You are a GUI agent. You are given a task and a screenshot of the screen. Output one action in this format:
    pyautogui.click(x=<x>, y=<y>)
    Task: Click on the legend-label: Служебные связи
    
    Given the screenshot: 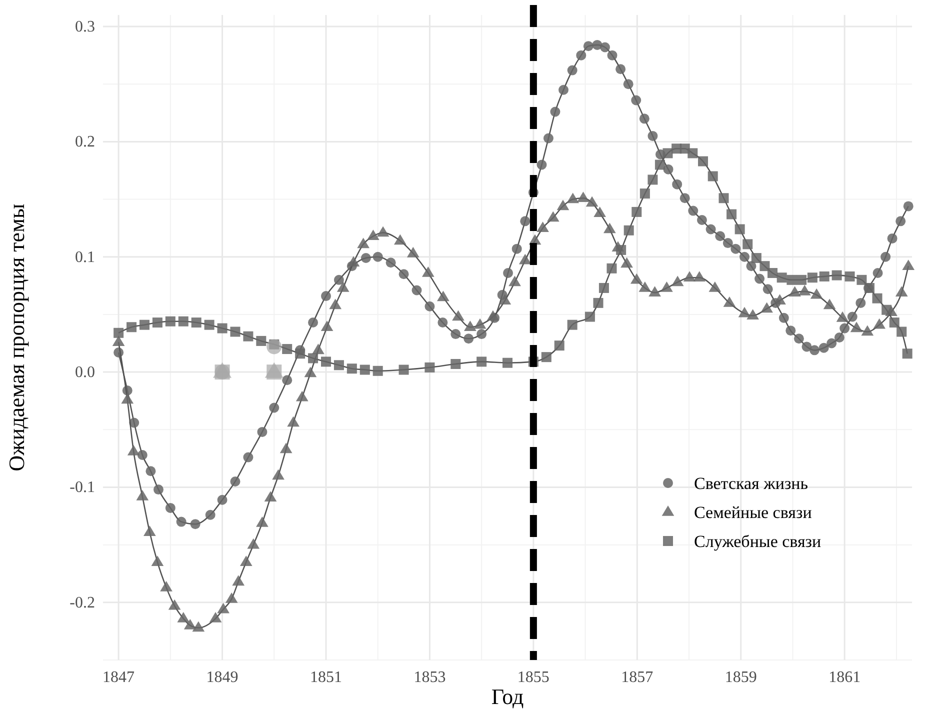 What is the action you would take?
    pyautogui.click(x=758, y=541)
    